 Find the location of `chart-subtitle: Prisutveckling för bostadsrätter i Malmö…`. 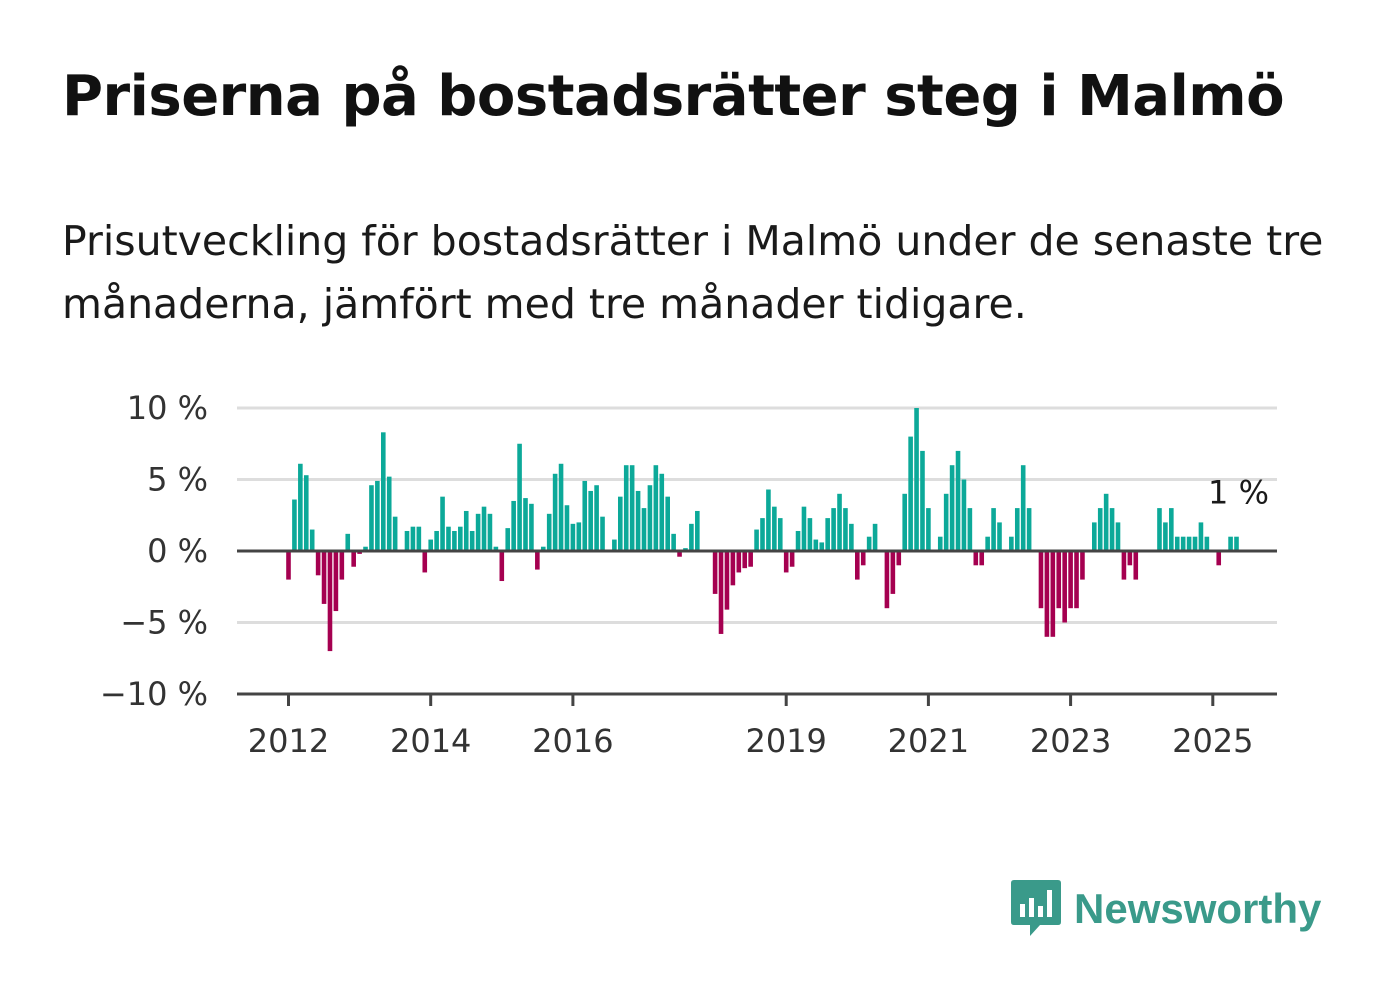

chart-subtitle: Prisutveckling för bostadsrätter i Malmö… is located at coordinates (693, 272).